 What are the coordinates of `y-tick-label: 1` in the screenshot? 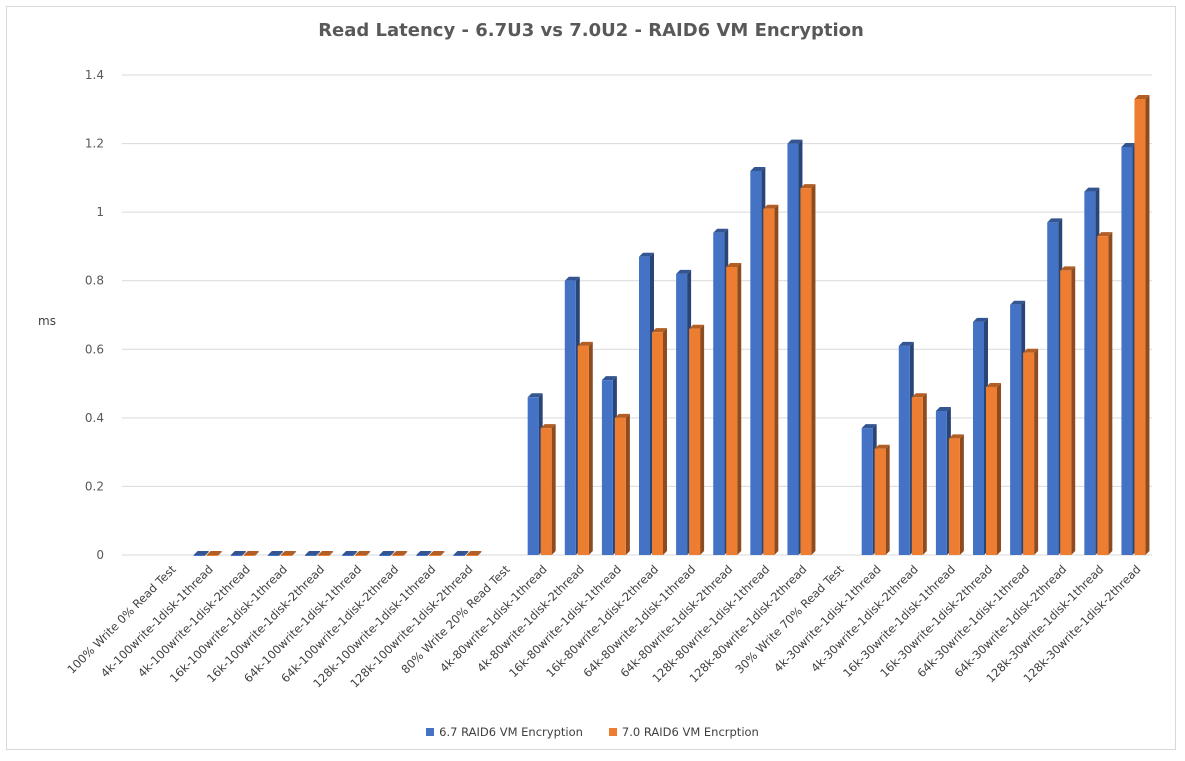 It's located at (100, 212).